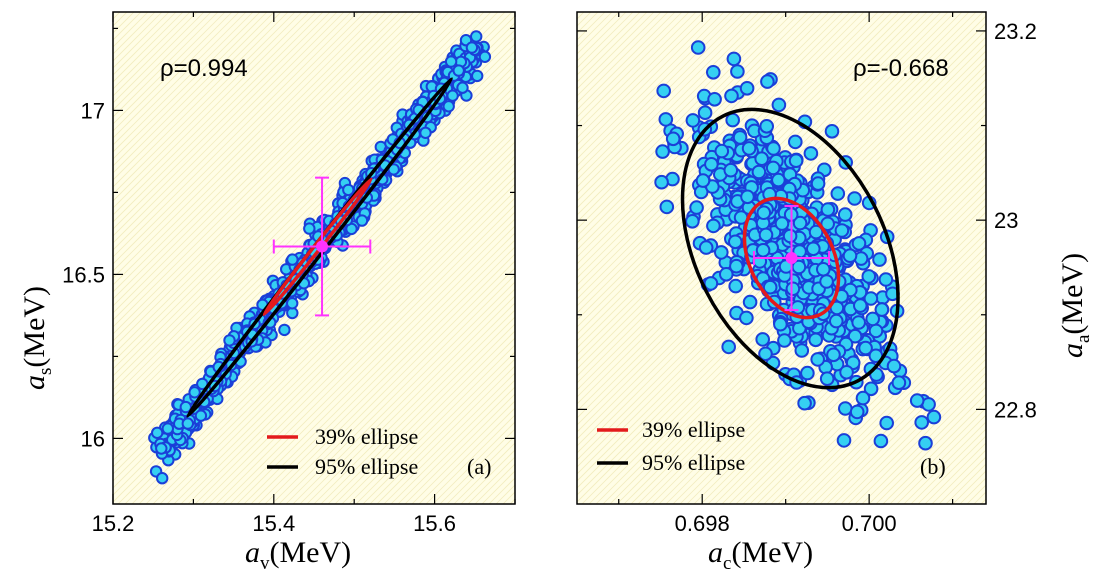 Image resolution: width=1094 pixels, height=575 pixels. I want to click on y-tick-label: 22.8, so click(1015, 409).